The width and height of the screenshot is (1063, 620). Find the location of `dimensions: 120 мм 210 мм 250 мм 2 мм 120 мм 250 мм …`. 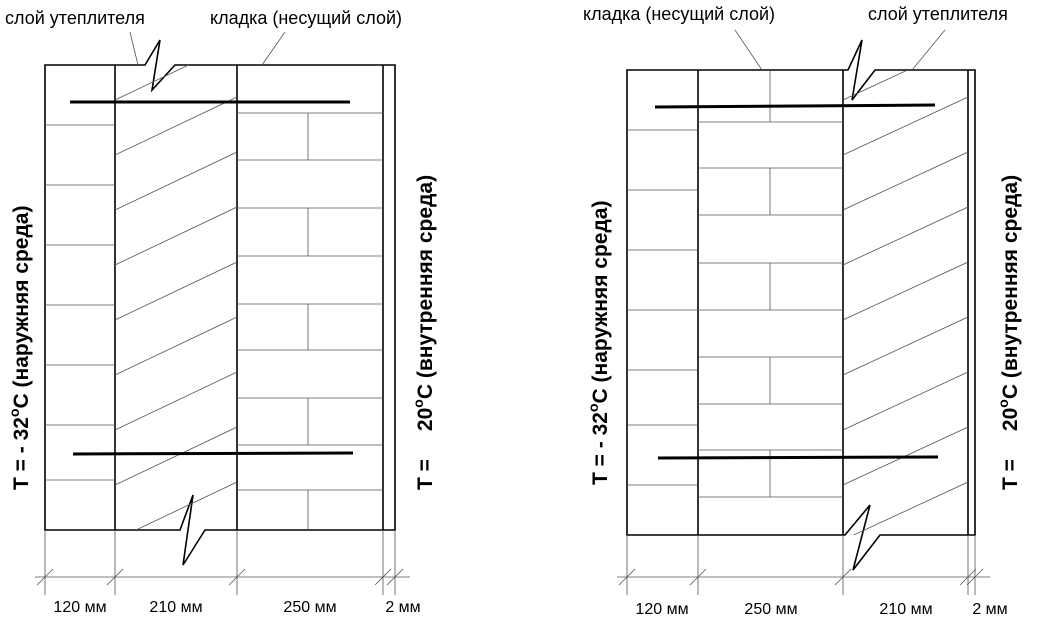

dimensions: 120 мм 210 мм 250 мм 2 мм 120 мм 250 мм … is located at coordinates (530, 608).